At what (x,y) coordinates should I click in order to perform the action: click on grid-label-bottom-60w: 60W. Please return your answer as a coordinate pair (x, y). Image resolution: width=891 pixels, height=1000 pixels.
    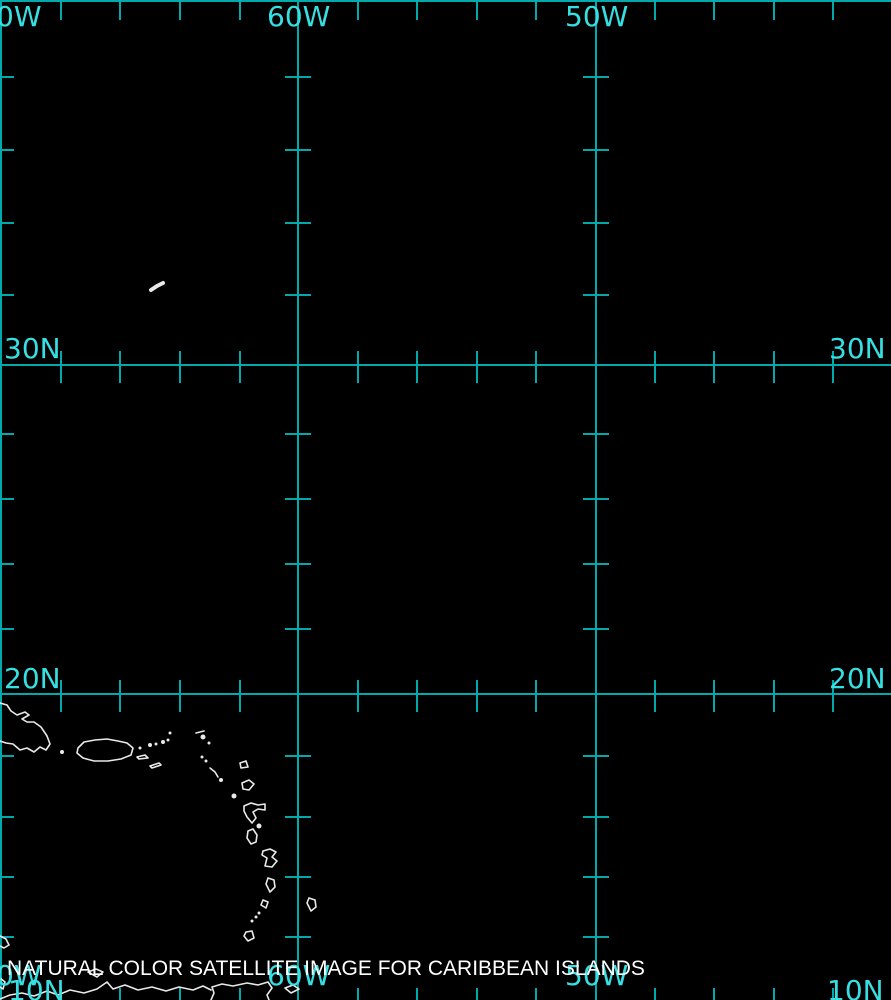
    Looking at the image, I should click on (299, 975).